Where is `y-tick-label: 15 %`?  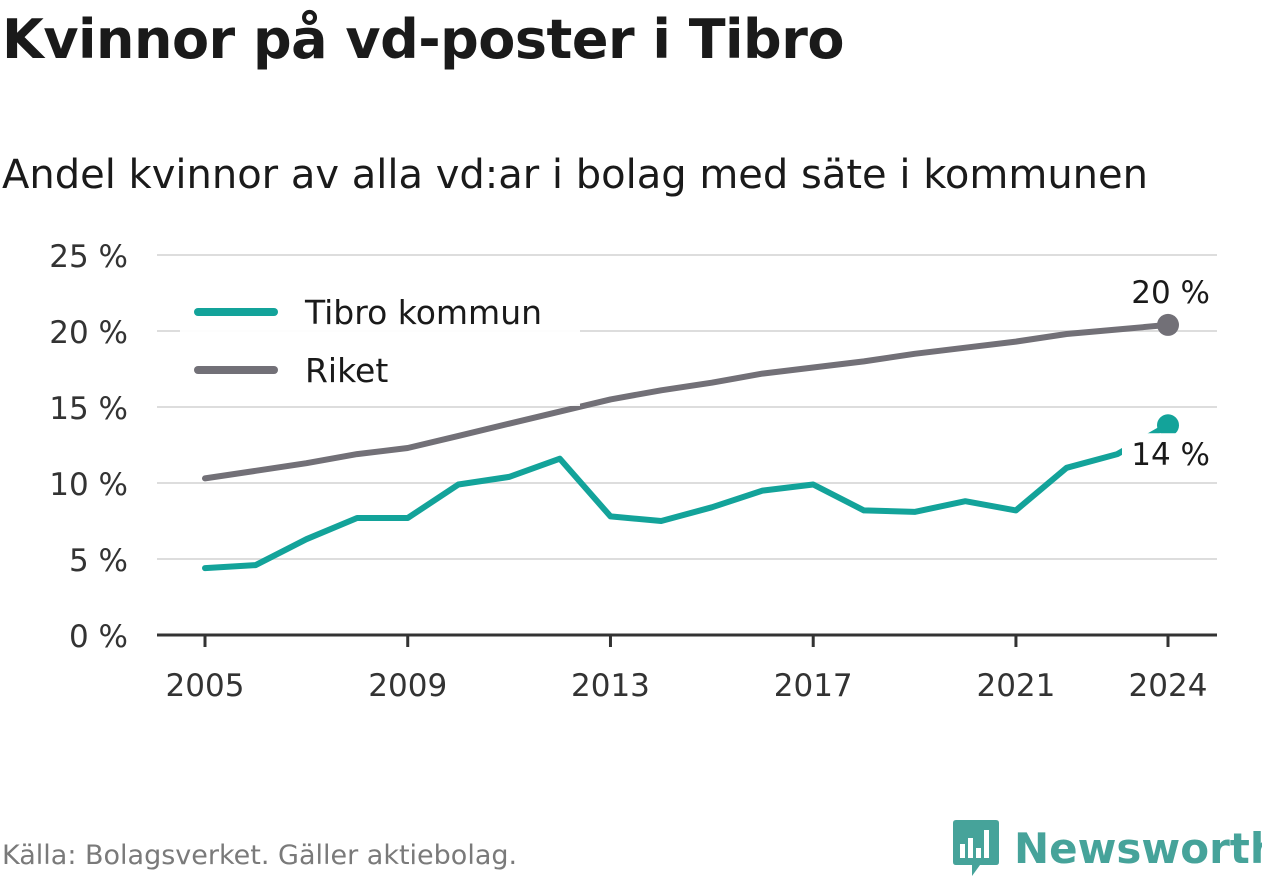
y-tick-label: 15 % is located at coordinates (88, 409).